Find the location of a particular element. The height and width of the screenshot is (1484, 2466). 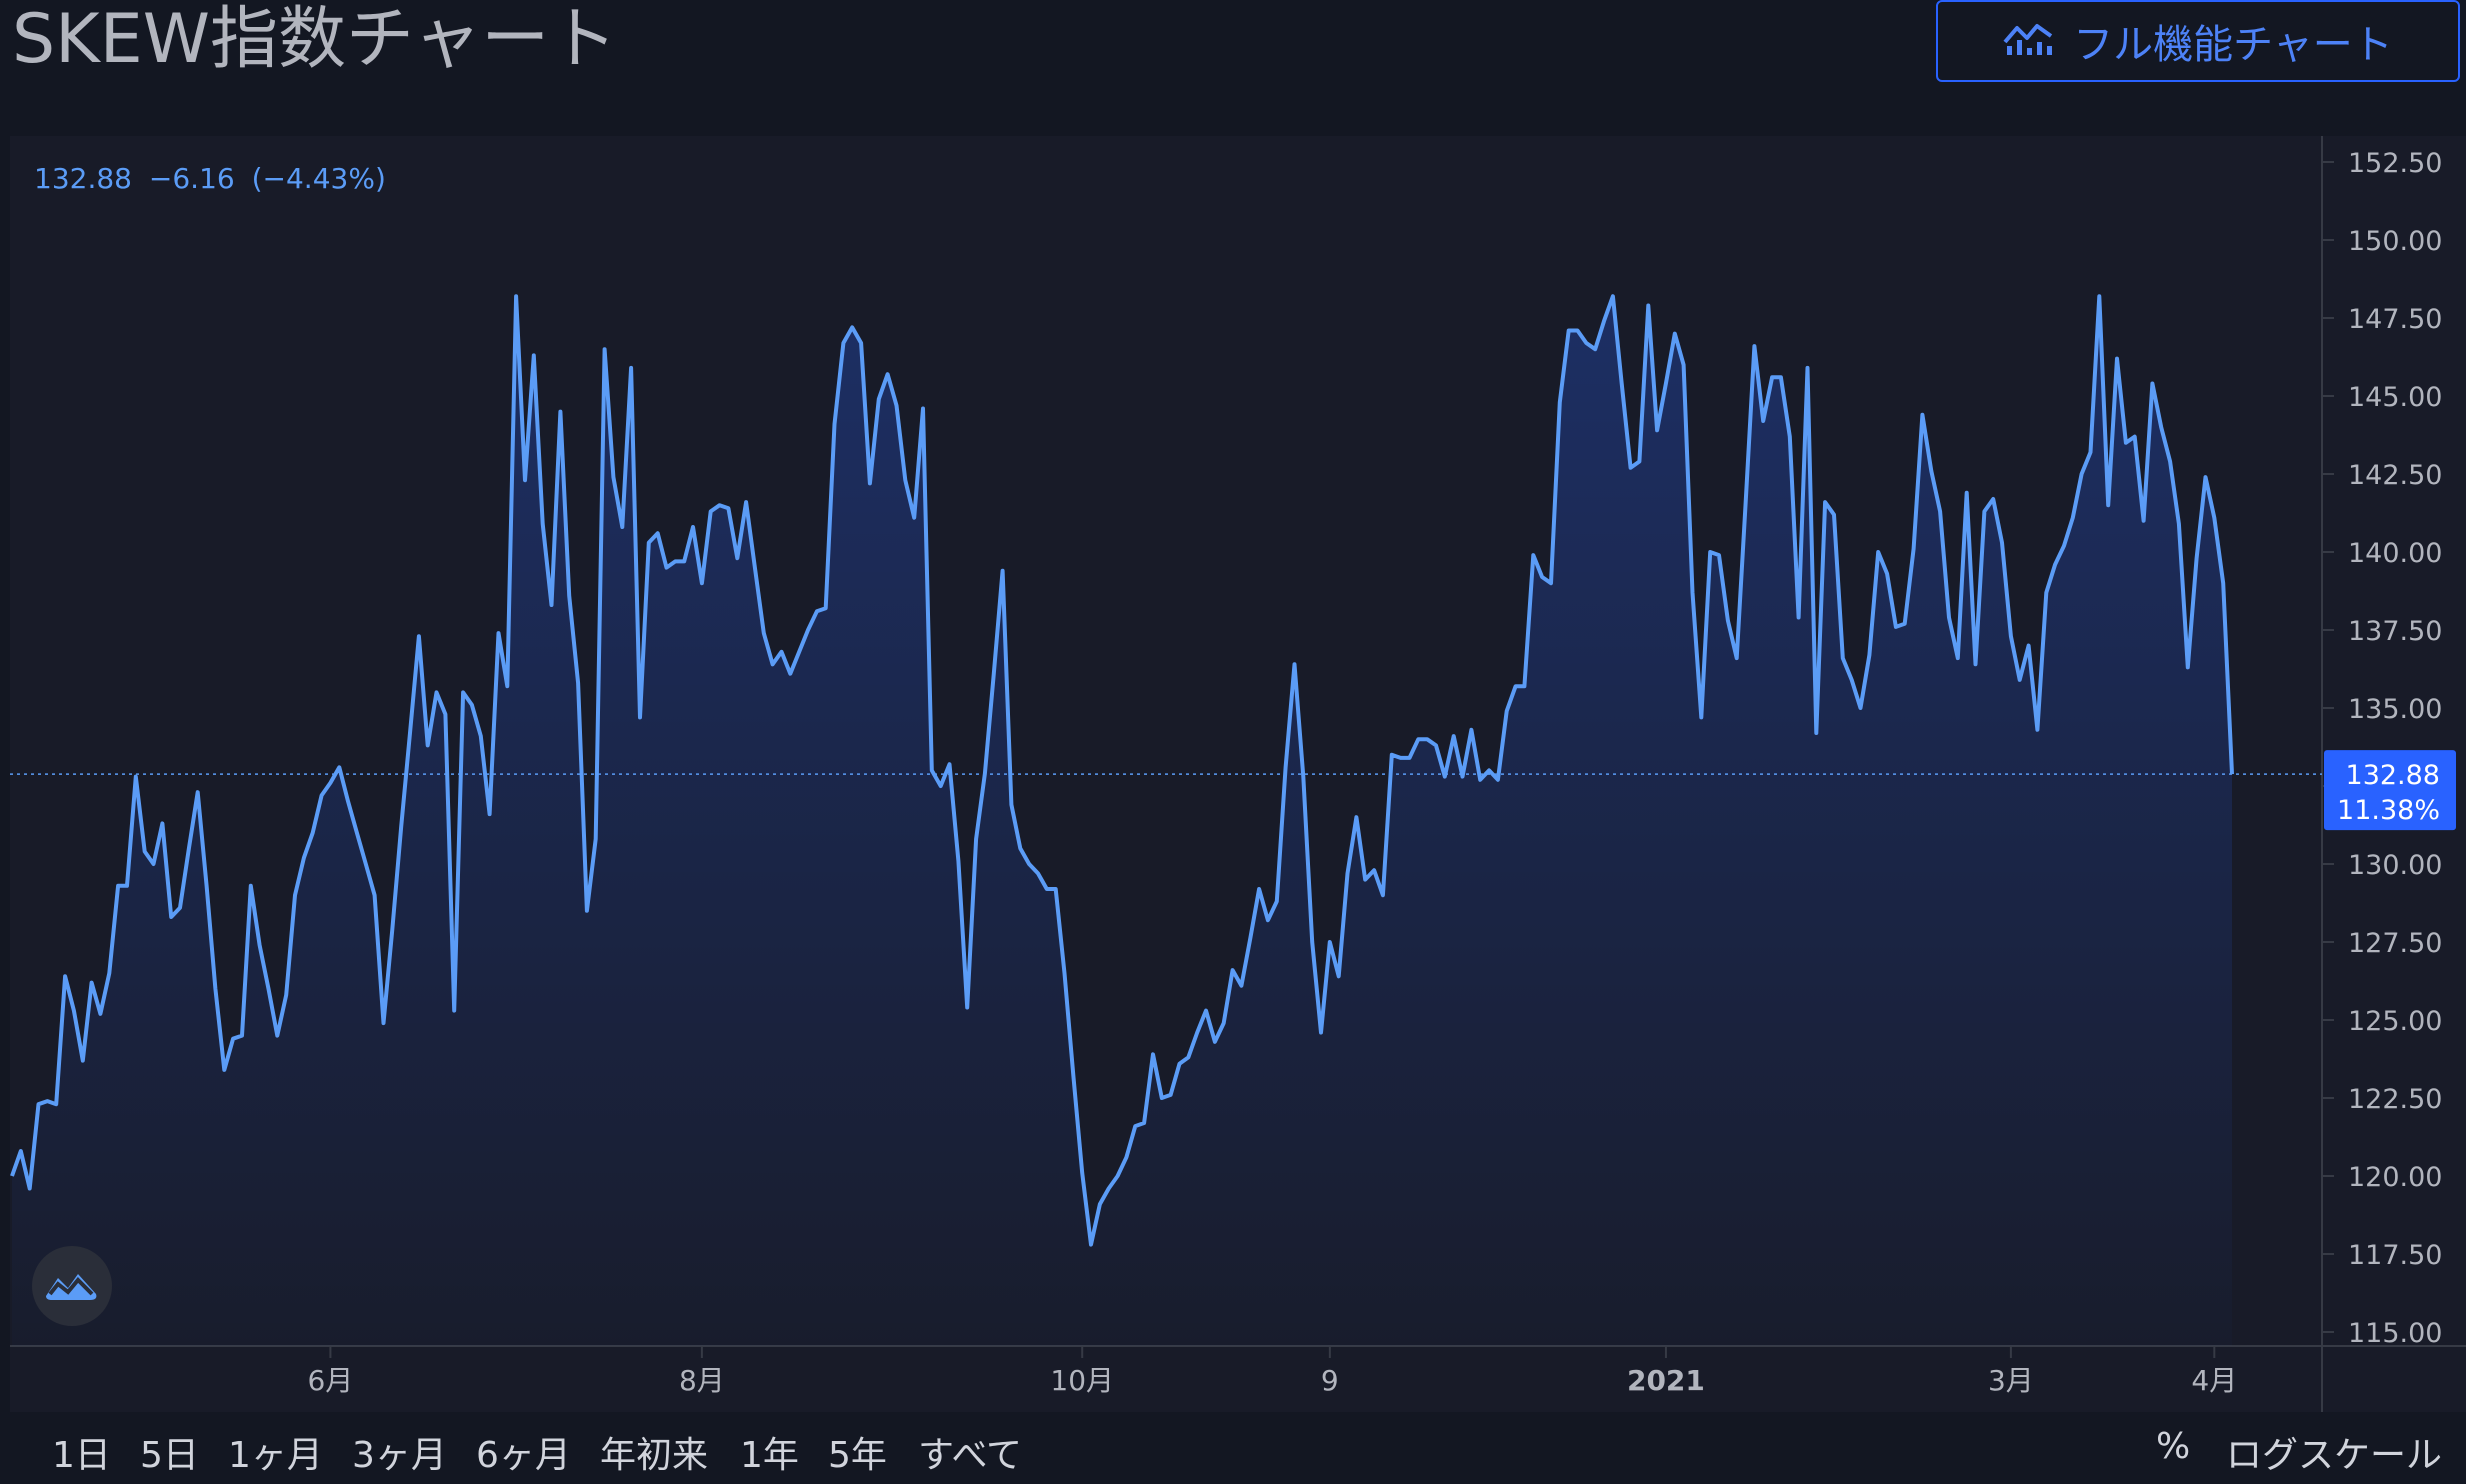

y-tick-label: 127.50 is located at coordinates (2395, 943).